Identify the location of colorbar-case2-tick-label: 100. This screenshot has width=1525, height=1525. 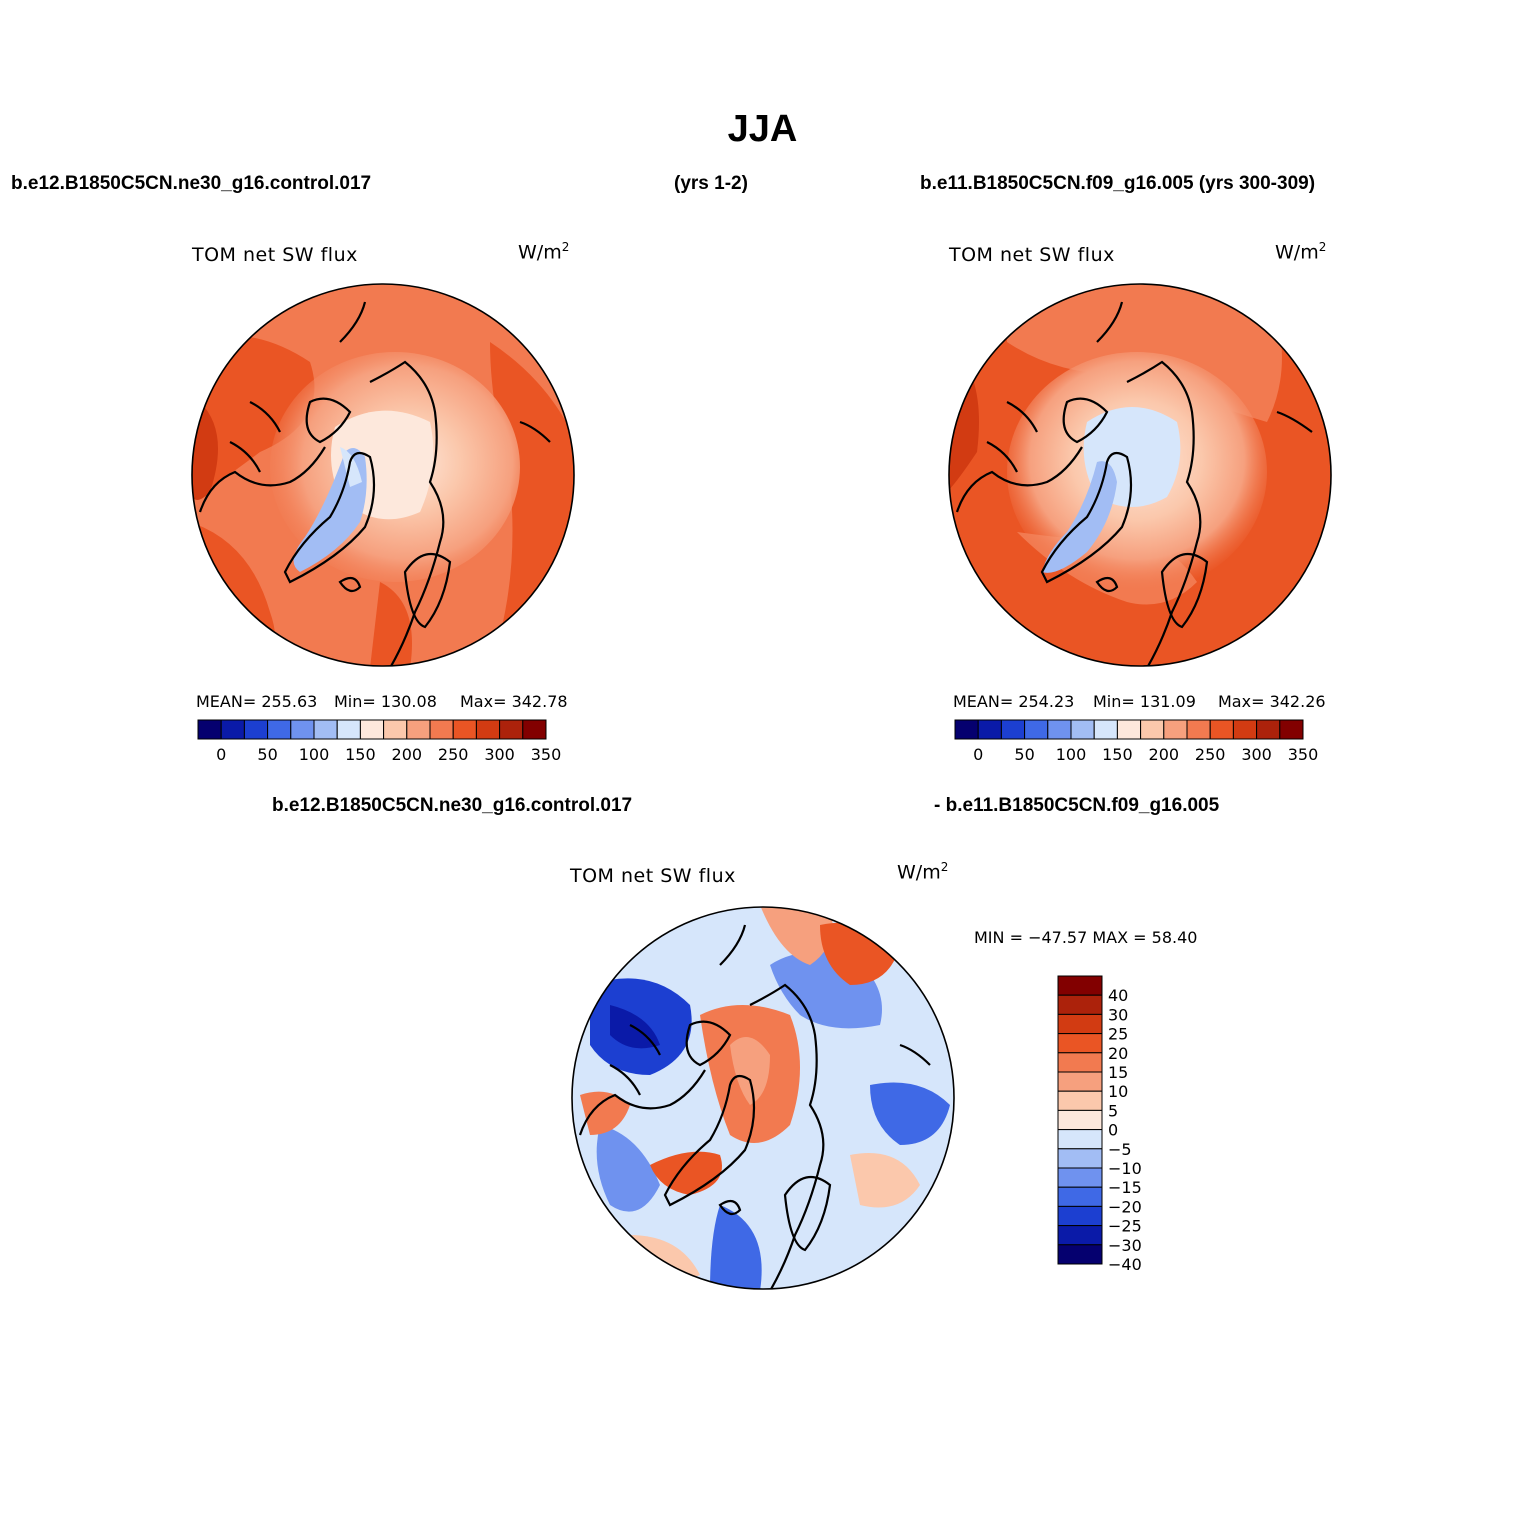
(1071, 754).